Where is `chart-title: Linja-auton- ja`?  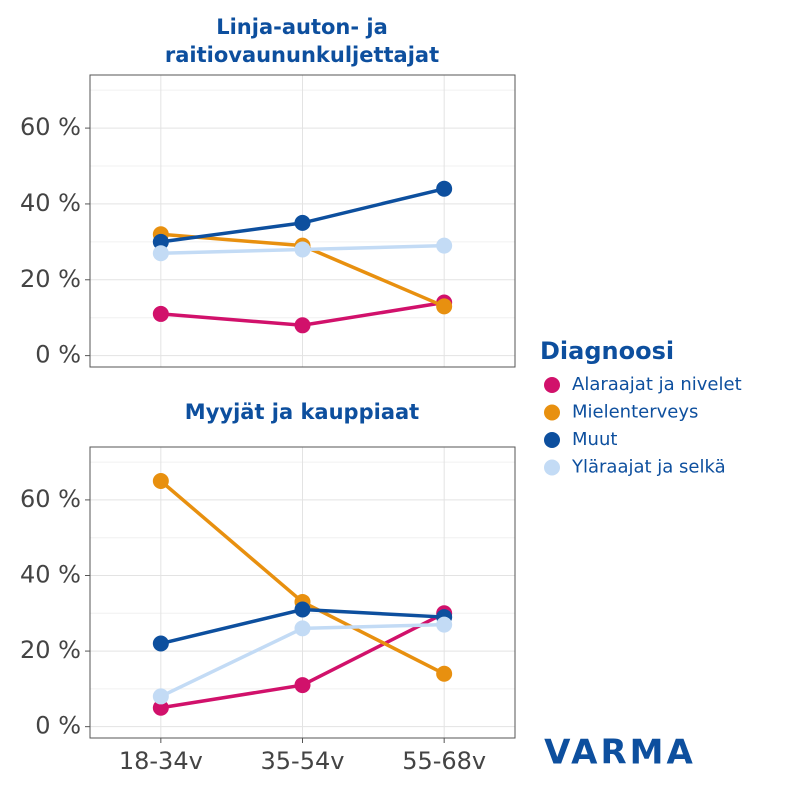 chart-title: Linja-auton- ja is located at coordinates (302, 27).